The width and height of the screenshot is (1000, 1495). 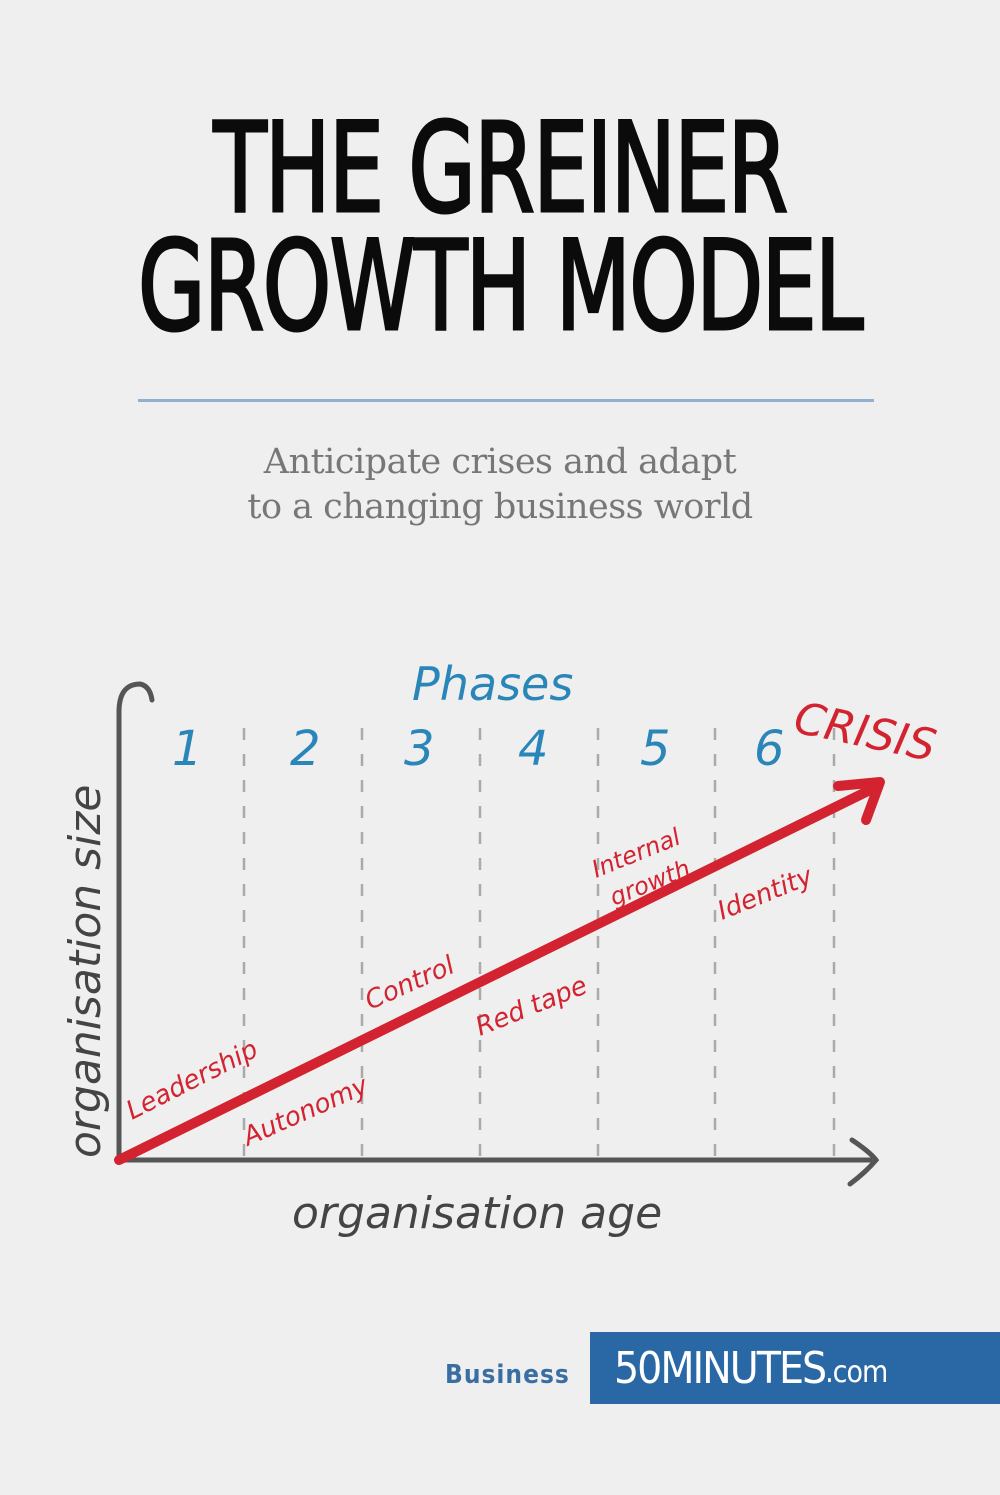 What do you see at coordinates (655, 749) in the screenshot?
I see `phase-number-5: 5` at bounding box center [655, 749].